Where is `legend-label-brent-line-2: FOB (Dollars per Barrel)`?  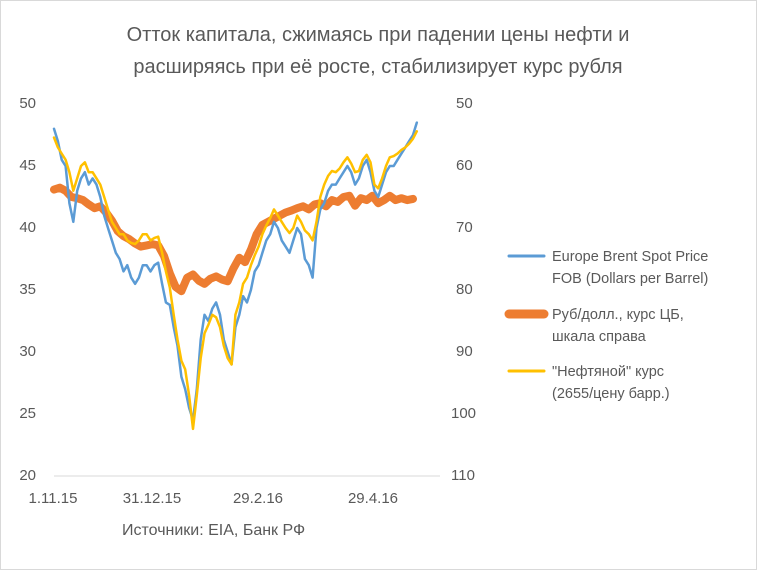 legend-label-brent-line-2: FOB (Dollars per Barrel) is located at coordinates (630, 279).